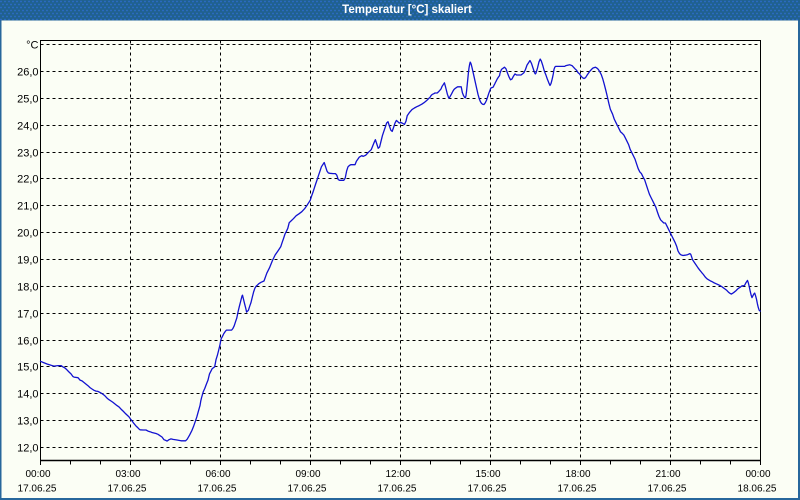 The image size is (800, 500). I want to click on svg-text: 22,0, so click(27, 179).